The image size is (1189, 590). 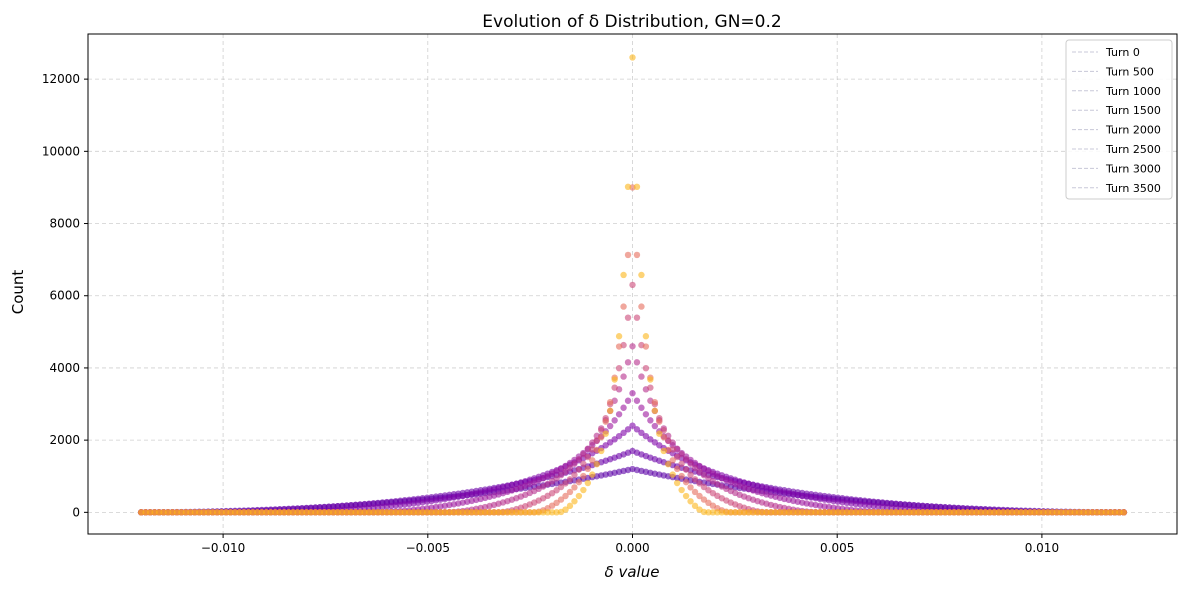 I want to click on y-tick-label: 6000, so click(x=64, y=296).